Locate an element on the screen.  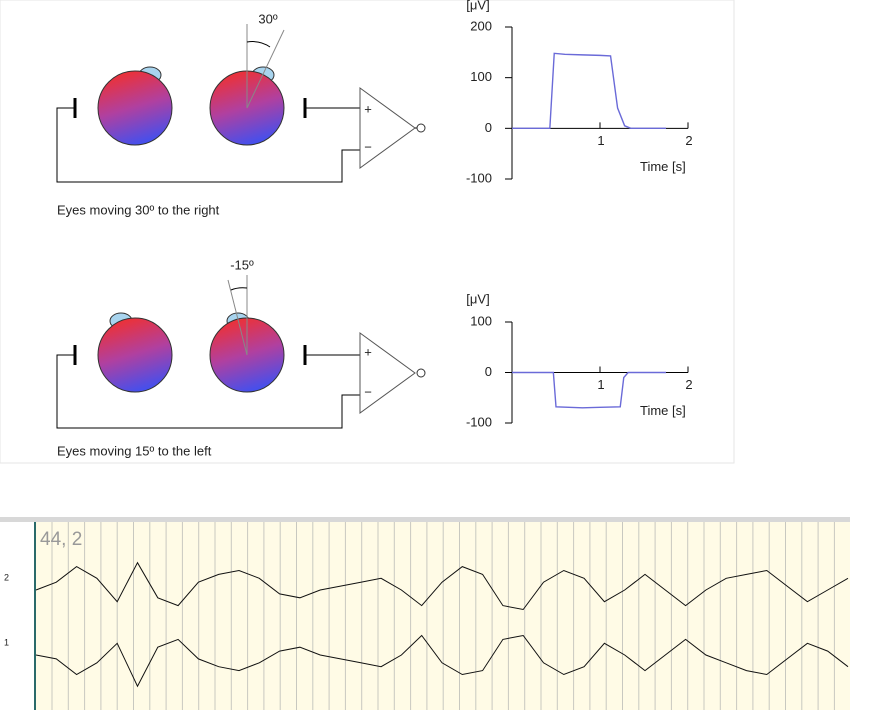
panel-1: 30º + − Eyes moving 30º to the right is located at coordinates (241, 114).